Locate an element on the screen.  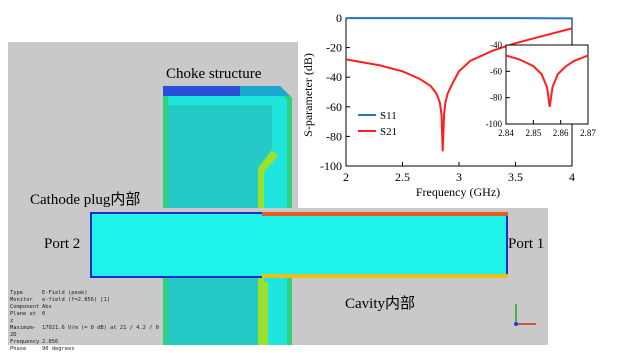
choke-structure-label: Choke structure is located at coordinates (213, 74).